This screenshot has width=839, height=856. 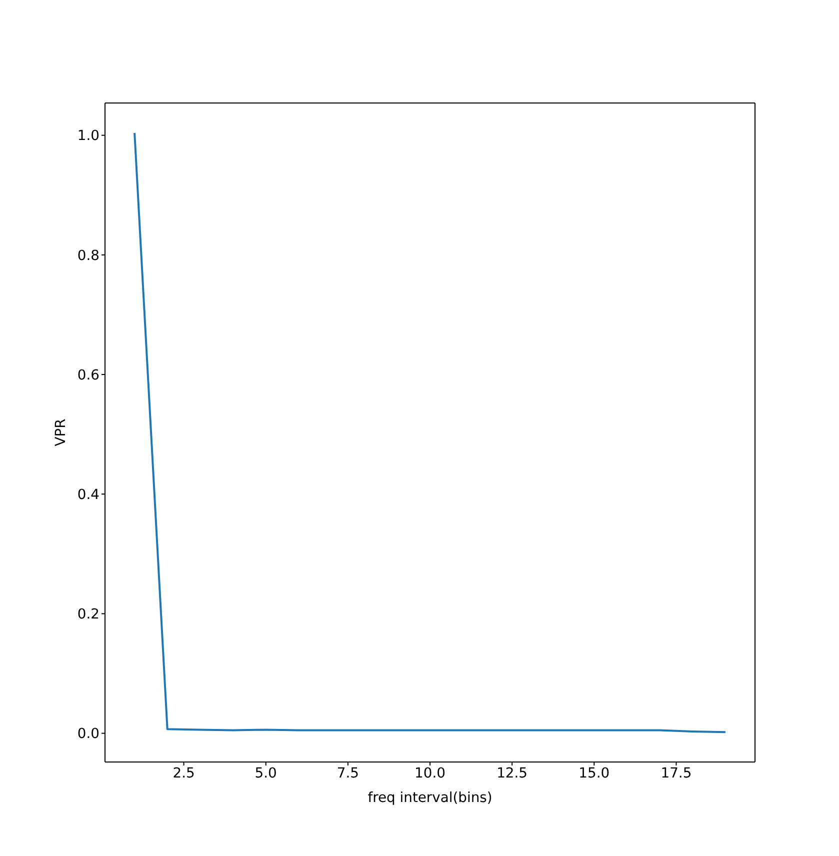 I want to click on y-tick-label: 0.2, so click(x=88, y=614).